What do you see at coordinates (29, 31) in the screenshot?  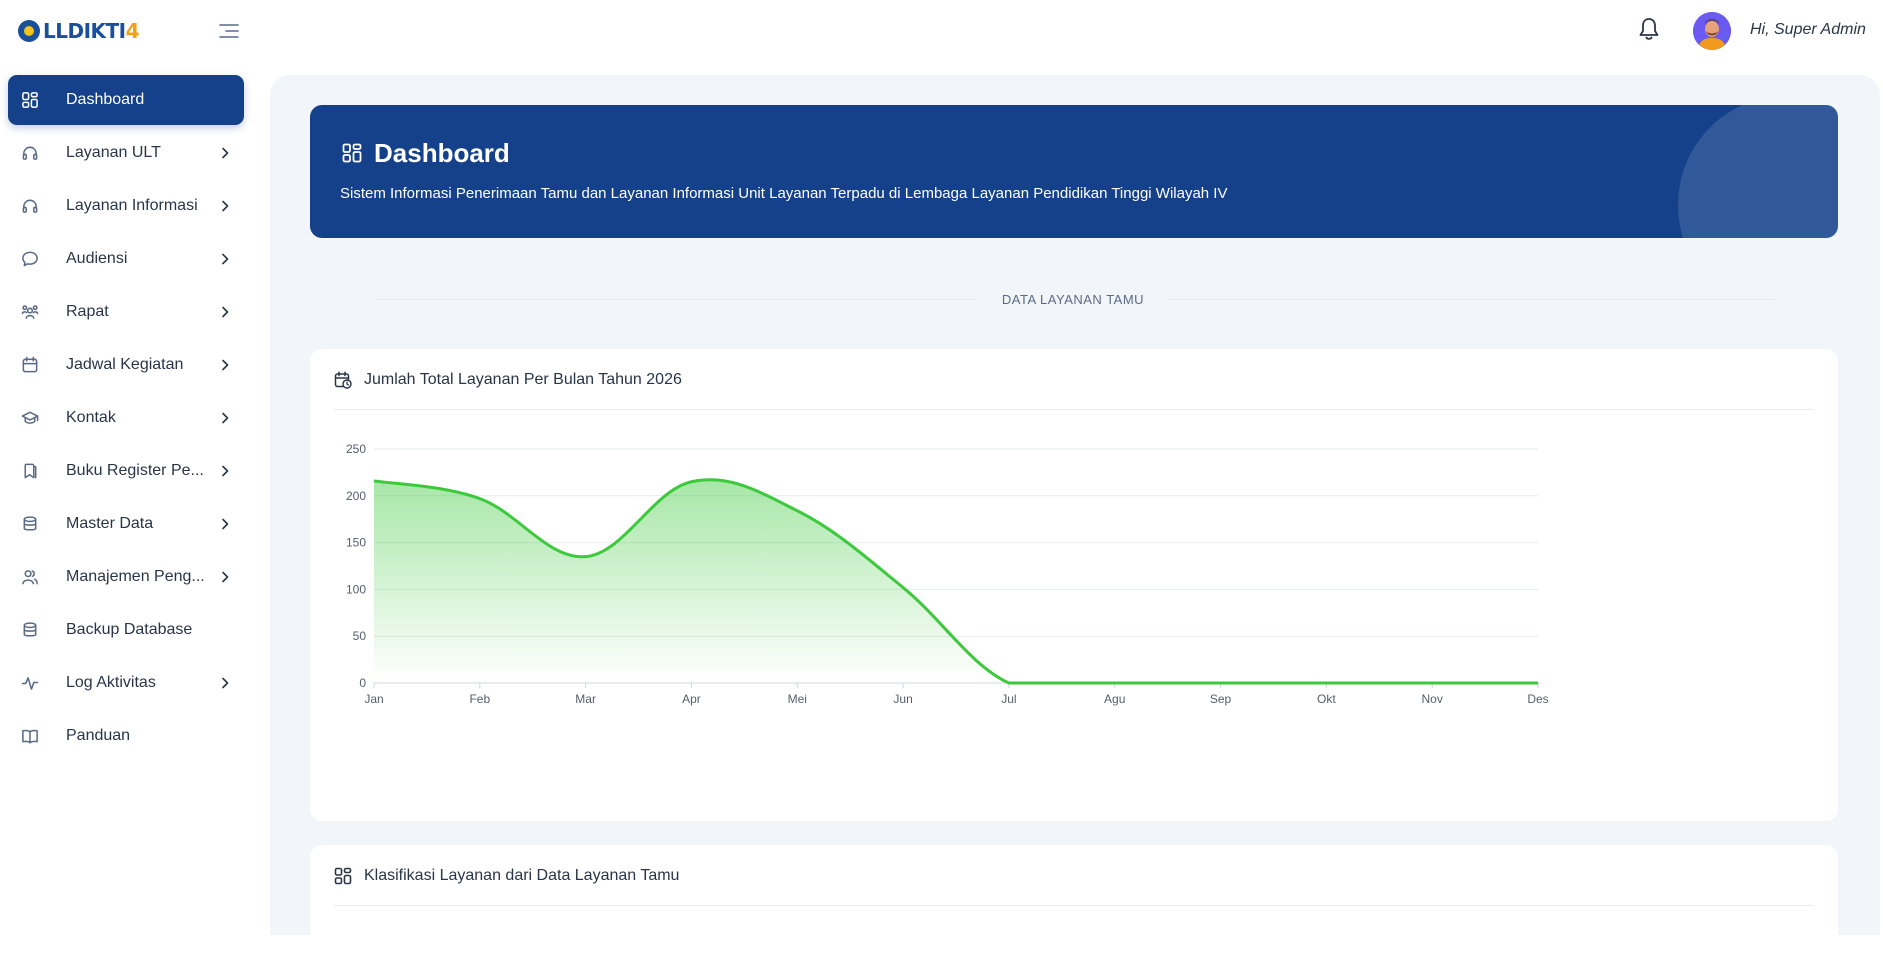 I see `tut-wuri-logo-icon` at bounding box center [29, 31].